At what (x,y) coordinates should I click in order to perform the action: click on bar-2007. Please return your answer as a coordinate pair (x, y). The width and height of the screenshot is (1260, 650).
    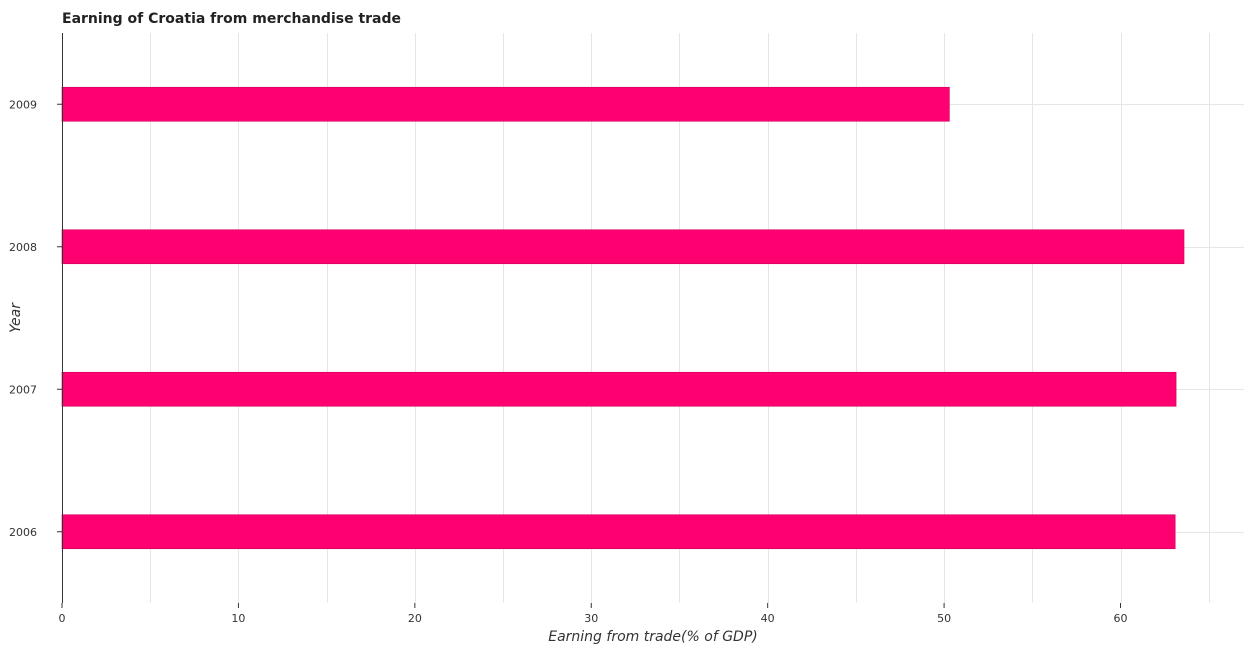
    Looking at the image, I should click on (619, 389).